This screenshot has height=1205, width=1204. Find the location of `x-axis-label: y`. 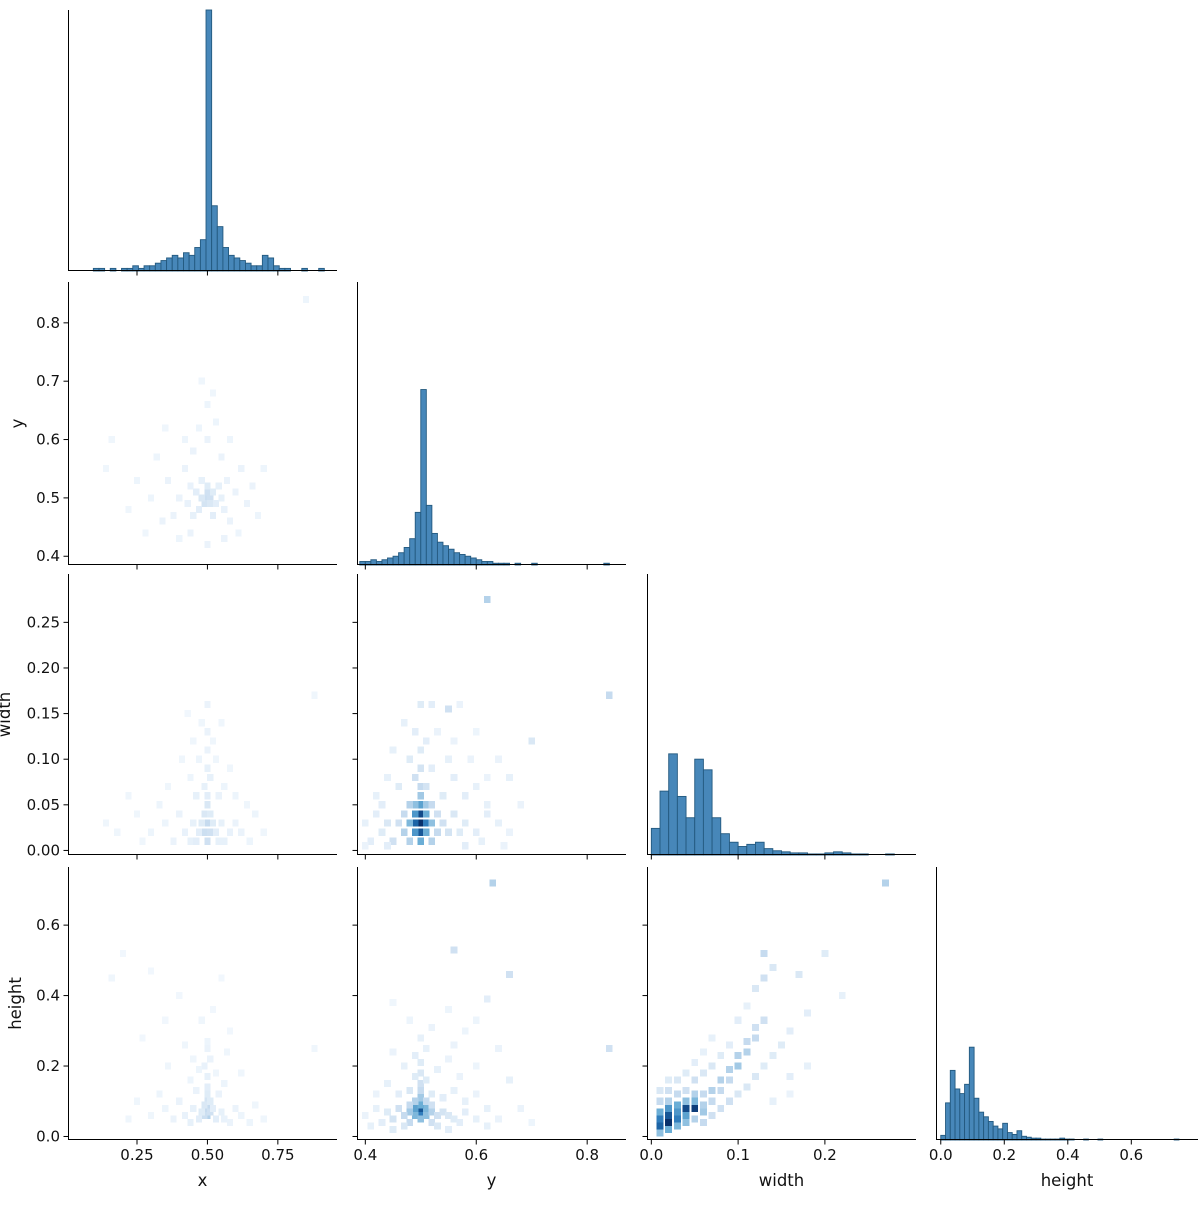

x-axis-label: y is located at coordinates (492, 1180).